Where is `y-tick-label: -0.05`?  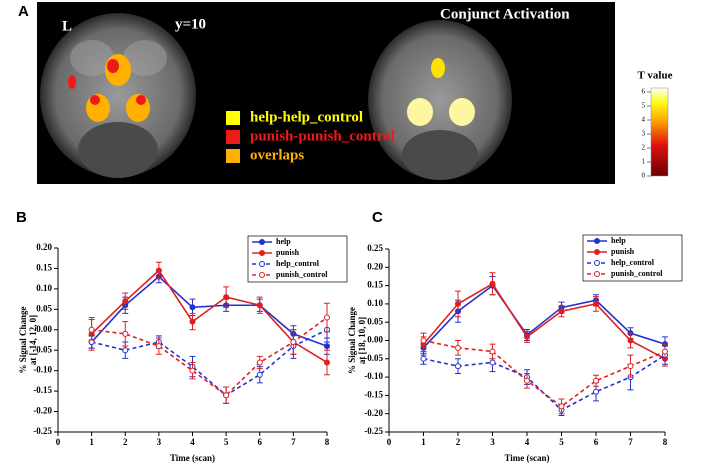
y-tick-label: -0.05 is located at coordinates (42, 349).